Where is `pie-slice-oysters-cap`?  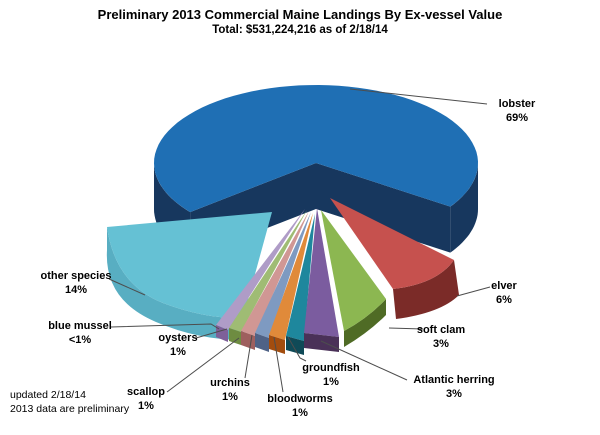
pie-slice-oysters-cap is located at coordinates (235, 336).